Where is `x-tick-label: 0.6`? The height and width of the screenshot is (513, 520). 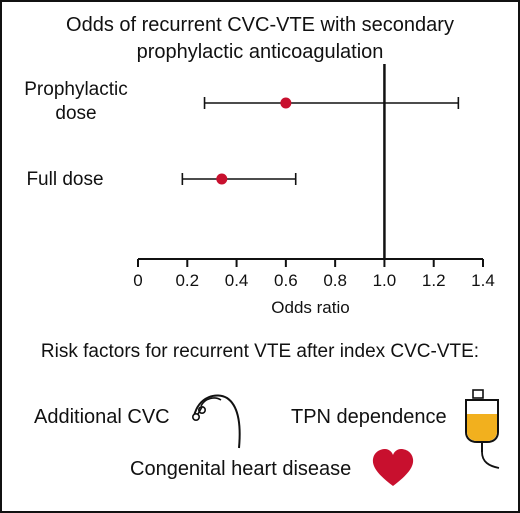
x-tick-label: 0.6 is located at coordinates (286, 280).